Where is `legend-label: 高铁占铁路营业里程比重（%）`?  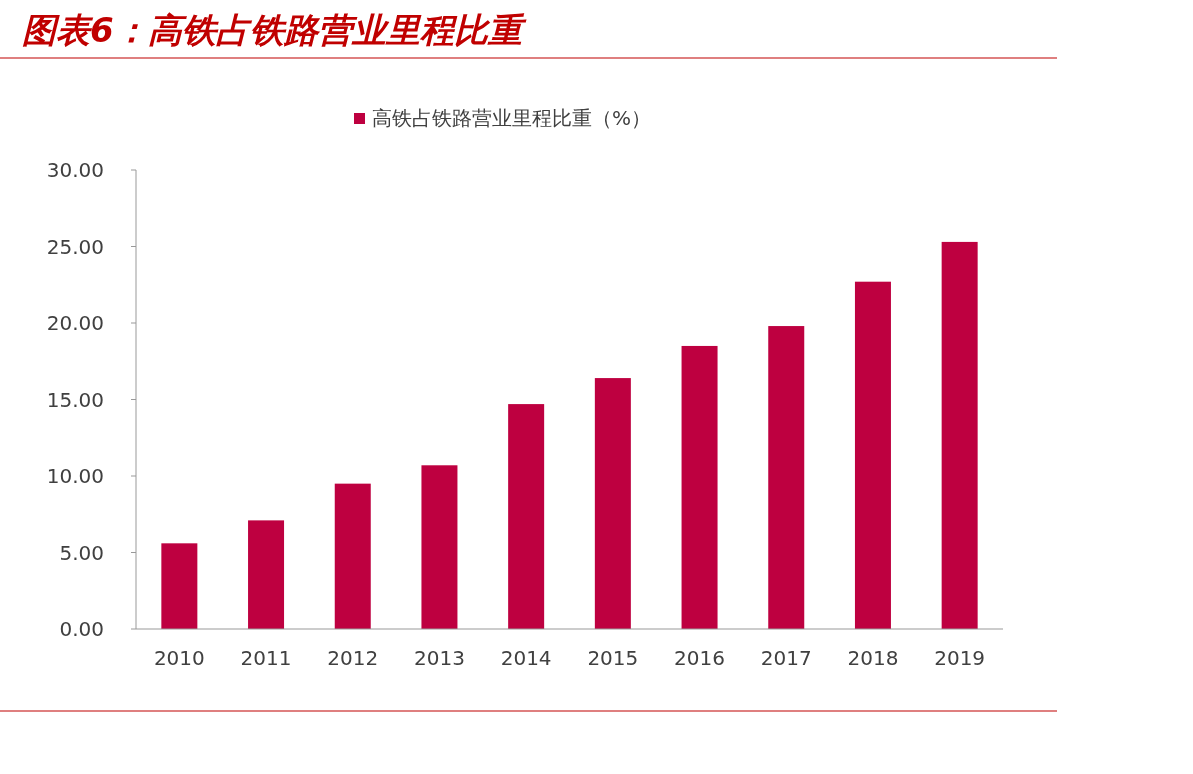 legend-label: 高铁占铁路营业里程比重（%） is located at coordinates (512, 118).